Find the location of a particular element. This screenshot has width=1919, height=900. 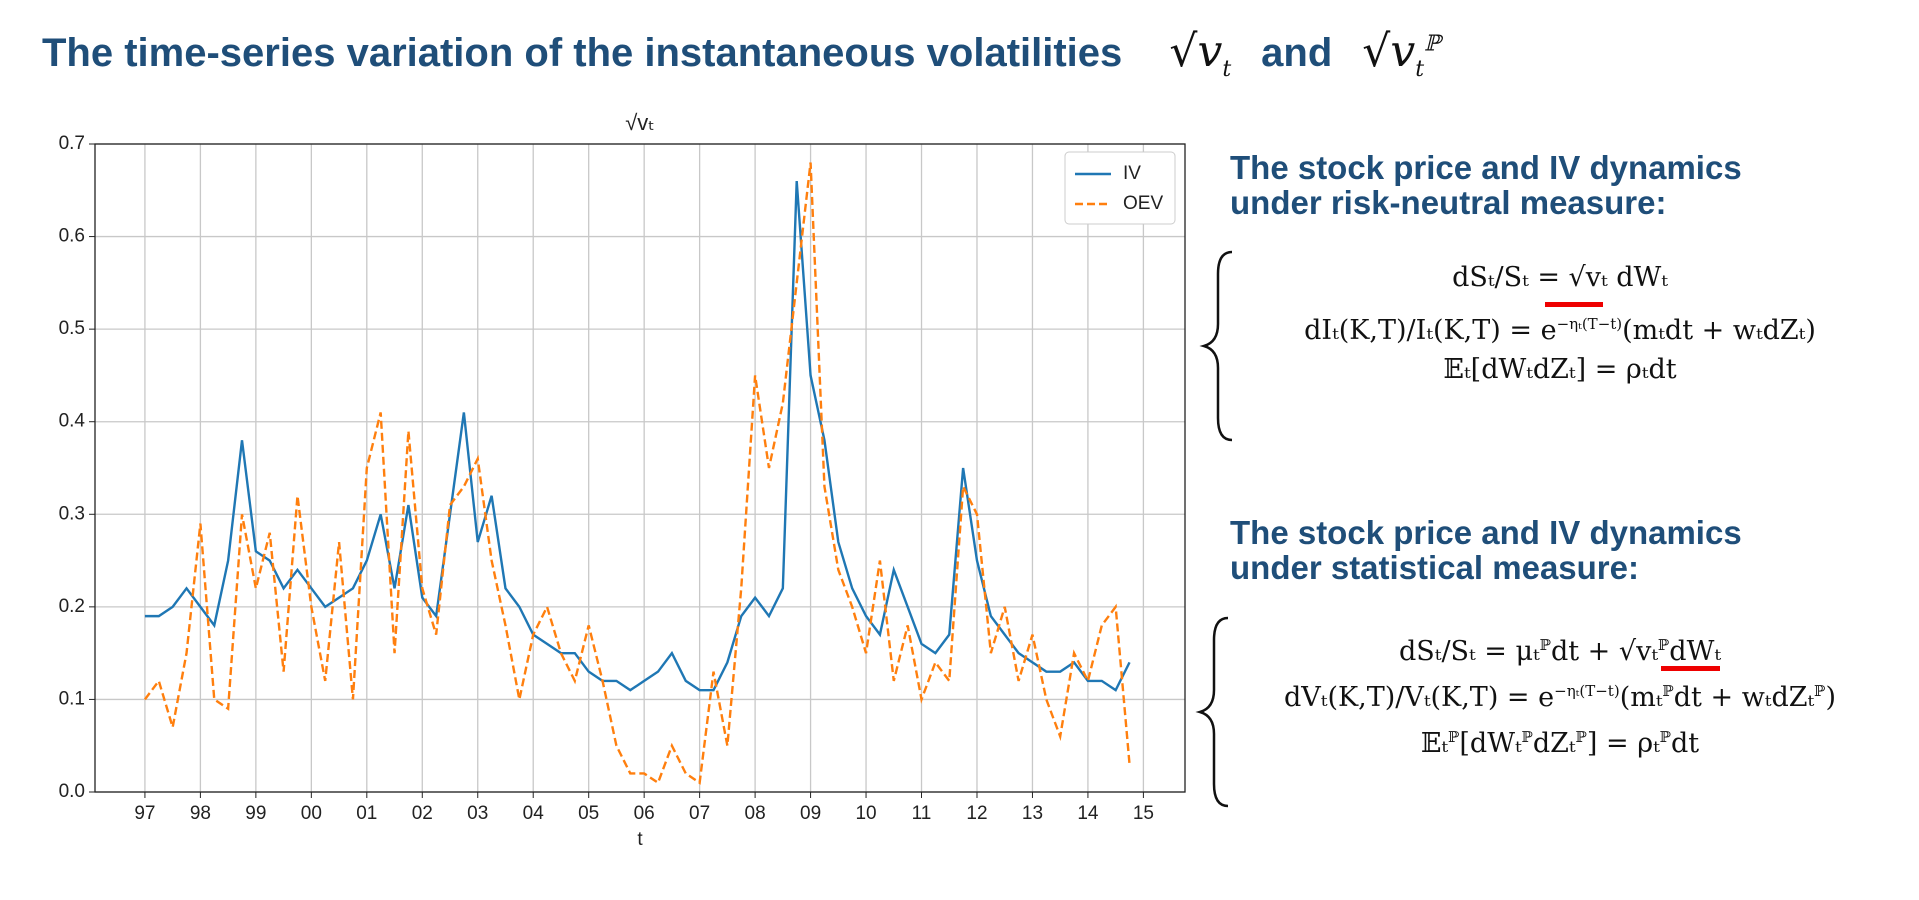

equation-text: ) is located at coordinates (1830, 697).